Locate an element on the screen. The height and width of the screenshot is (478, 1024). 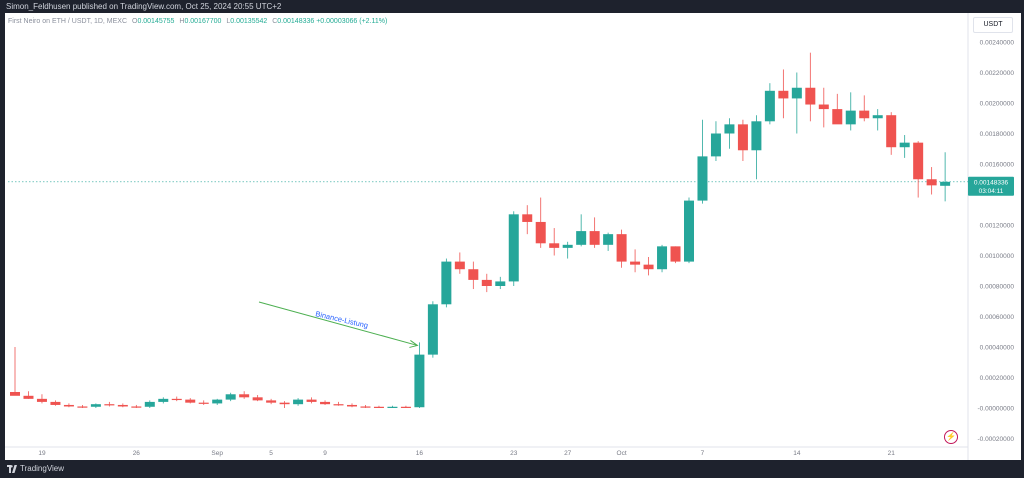
x-tick-label: 9 is located at coordinates (325, 453).